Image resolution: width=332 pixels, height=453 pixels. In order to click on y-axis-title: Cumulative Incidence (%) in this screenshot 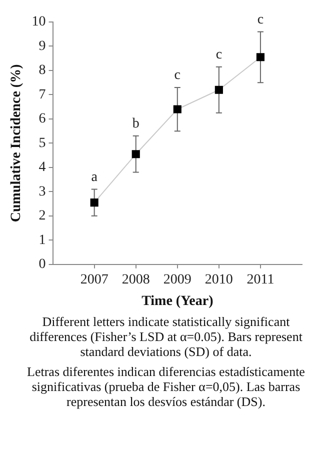, I will do `click(16, 143)`.